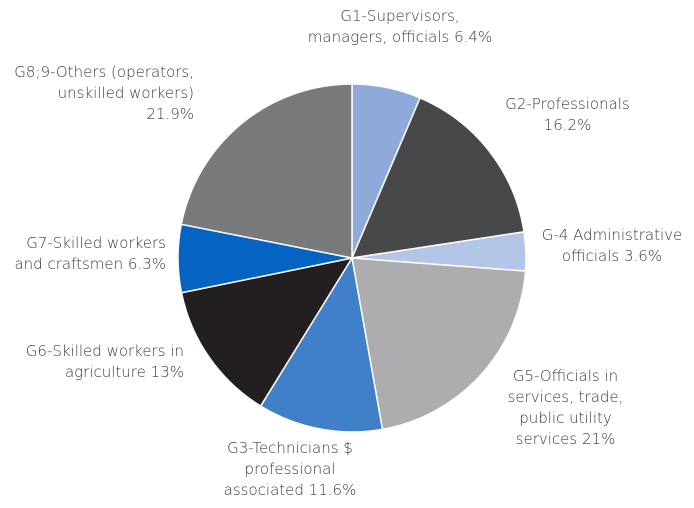  I want to click on value-label: 11.6%, so click(332, 490).